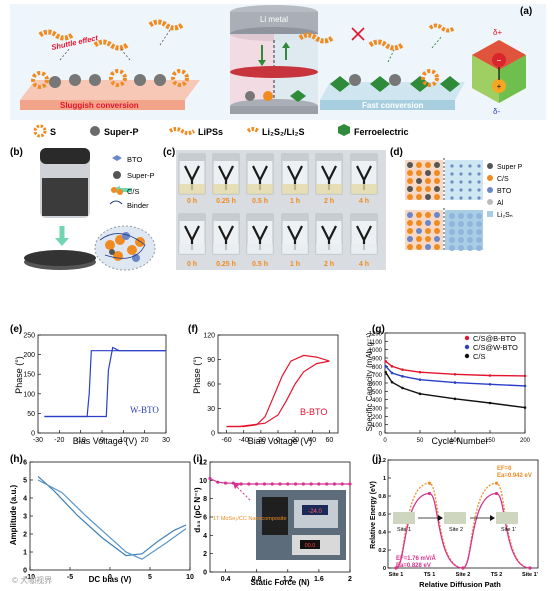 The image size is (554, 591). What do you see at coordinates (377, 426) in the screenshot?
I see `y-tick-label: 100` at bounding box center [377, 426].